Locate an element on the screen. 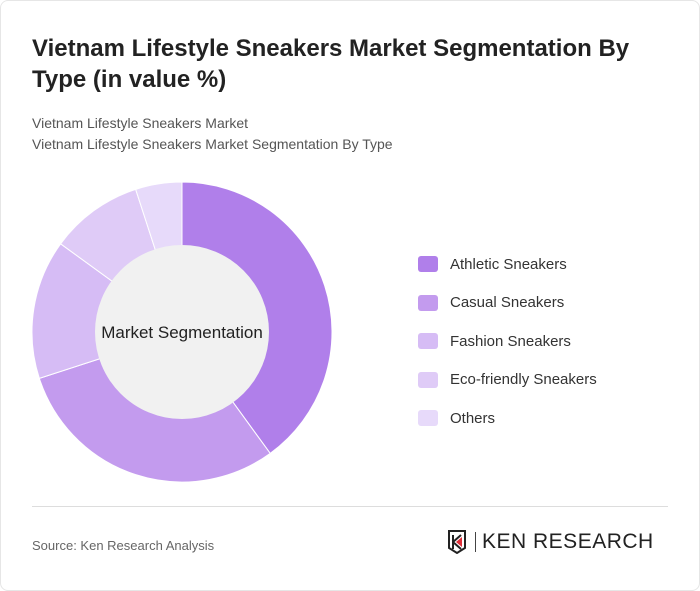 The width and height of the screenshot is (700, 591). legend-label: Eco-friendly Sneakers is located at coordinates (523, 380).